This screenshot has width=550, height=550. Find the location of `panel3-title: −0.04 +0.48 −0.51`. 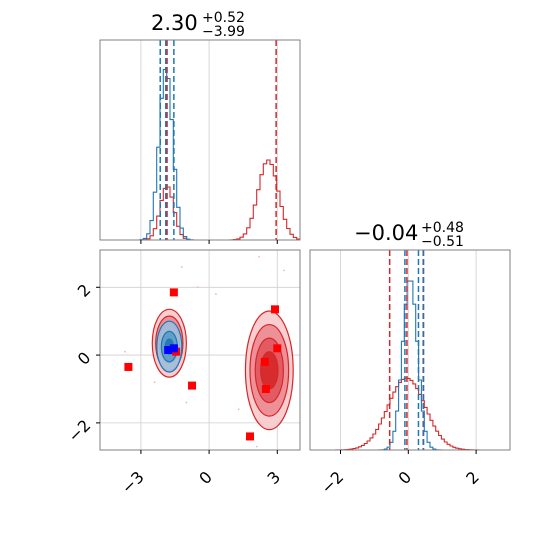

panel3-title: −0.04 +0.48 −0.51 is located at coordinates (409, 235).